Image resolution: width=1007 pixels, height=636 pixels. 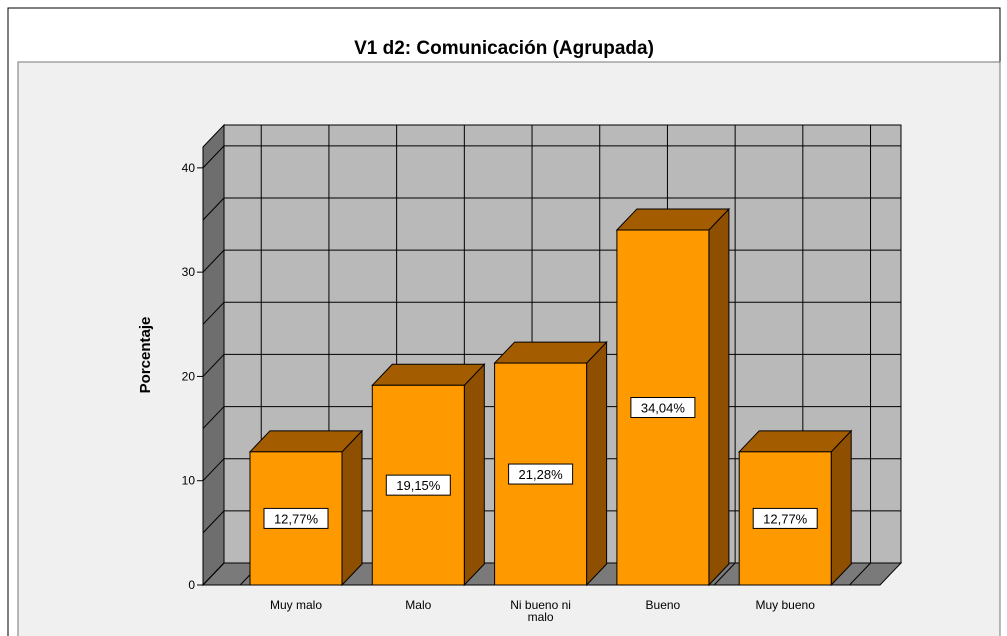 What do you see at coordinates (189, 481) in the screenshot?
I see `y-tick-label: 10` at bounding box center [189, 481].